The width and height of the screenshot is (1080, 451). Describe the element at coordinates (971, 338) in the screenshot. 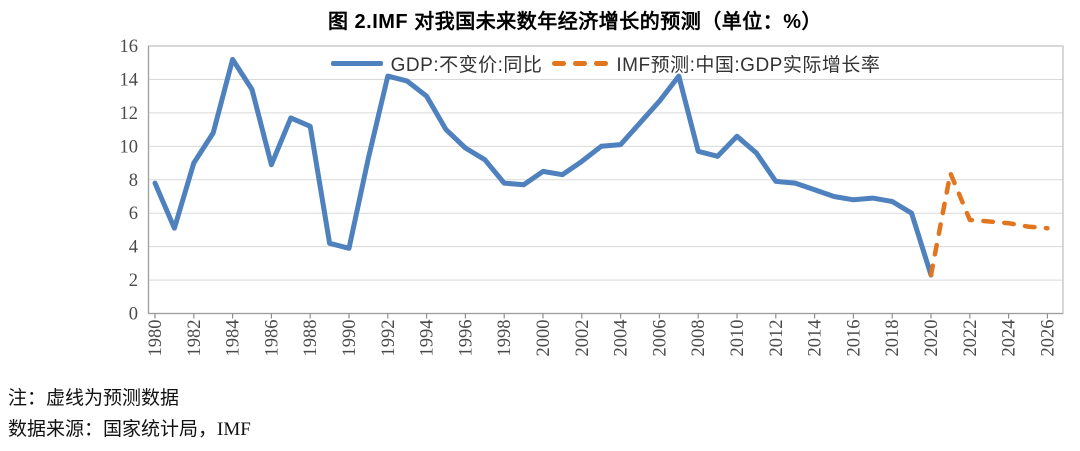

I see `svg-text: 2022` at that location.